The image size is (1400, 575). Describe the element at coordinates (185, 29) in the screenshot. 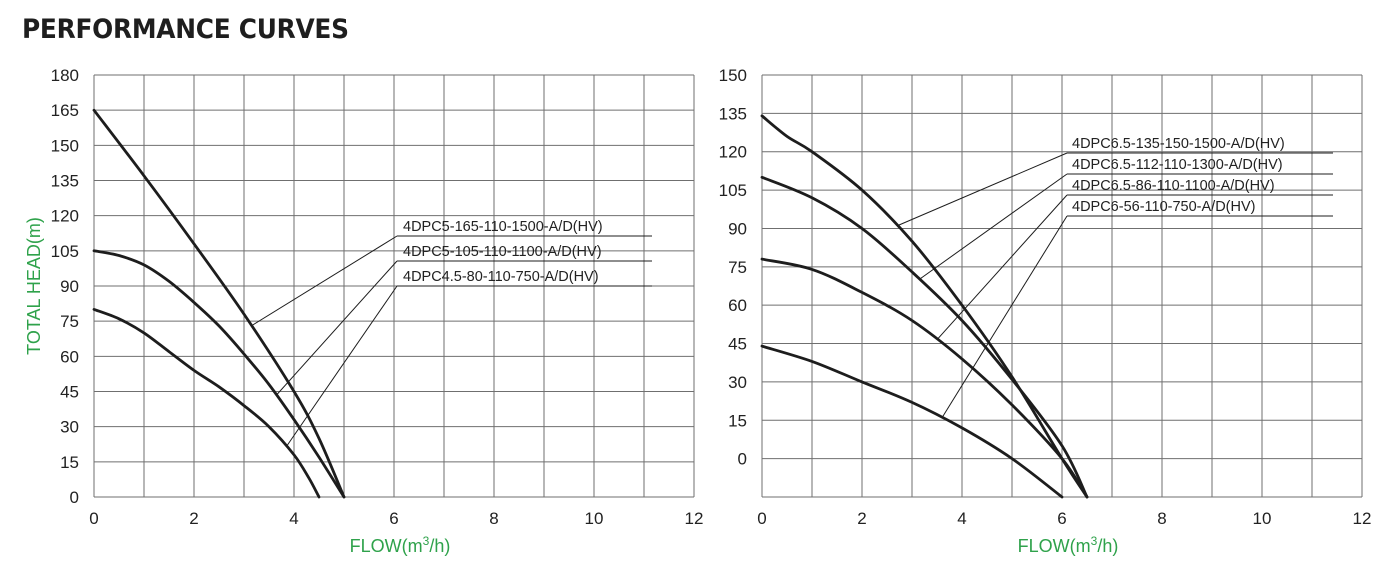

I see `page-title: PERFORMANCE CURVES` at that location.